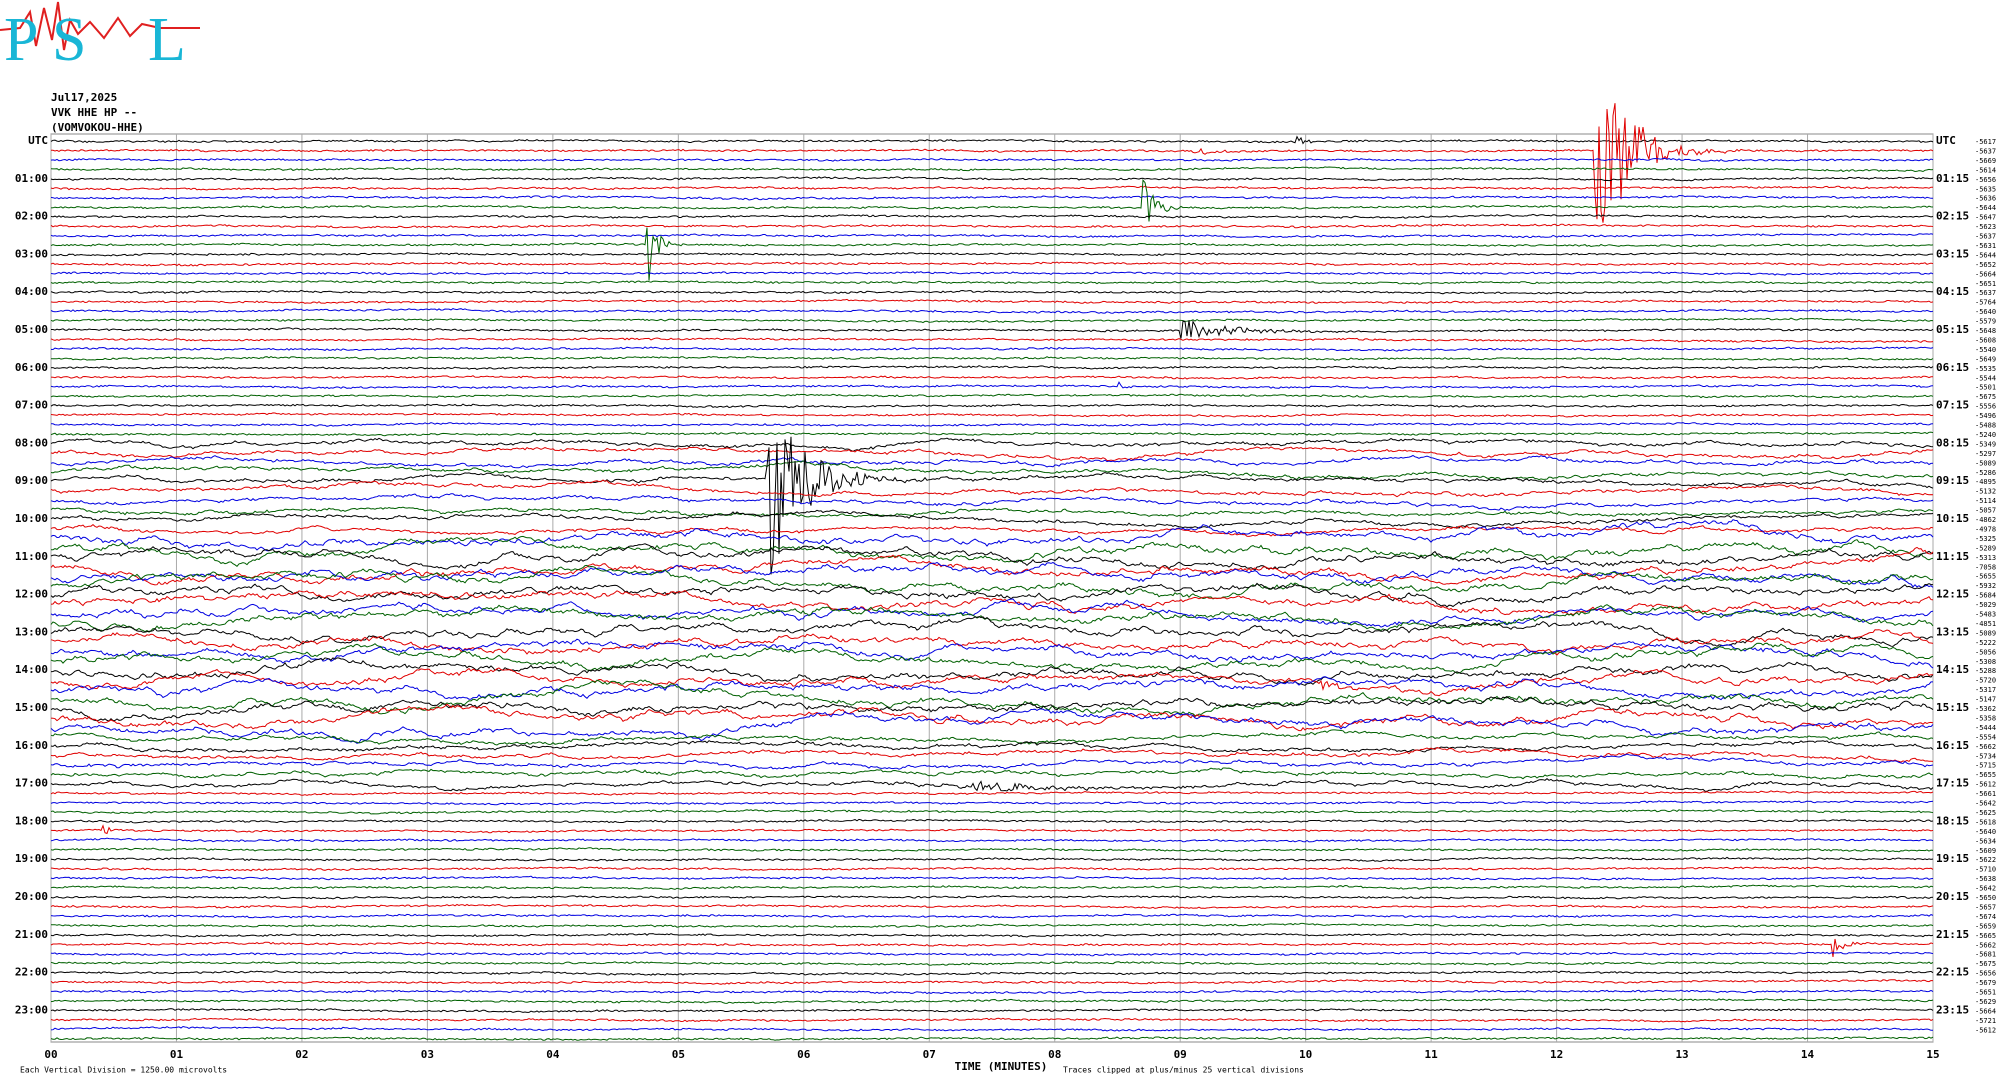  I want to click on trace-offset: -5649, so click(1985, 359).